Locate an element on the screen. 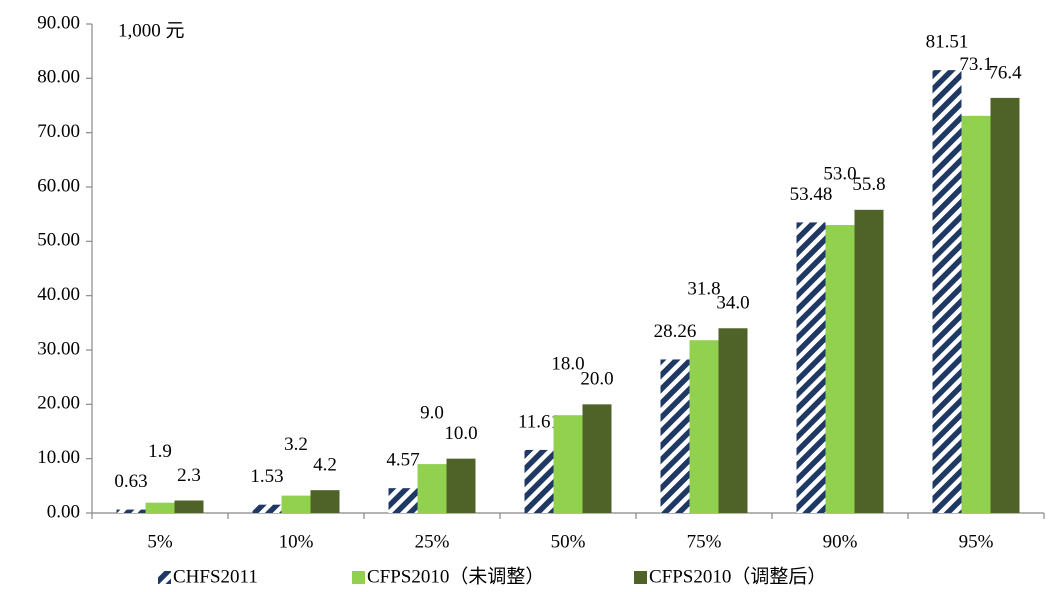  value-label: 76.4 is located at coordinates (1005, 72).